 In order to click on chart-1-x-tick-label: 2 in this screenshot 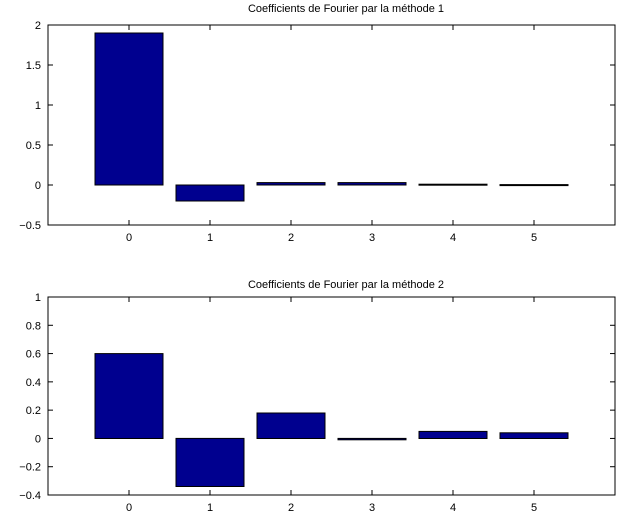, I will do `click(291, 238)`.